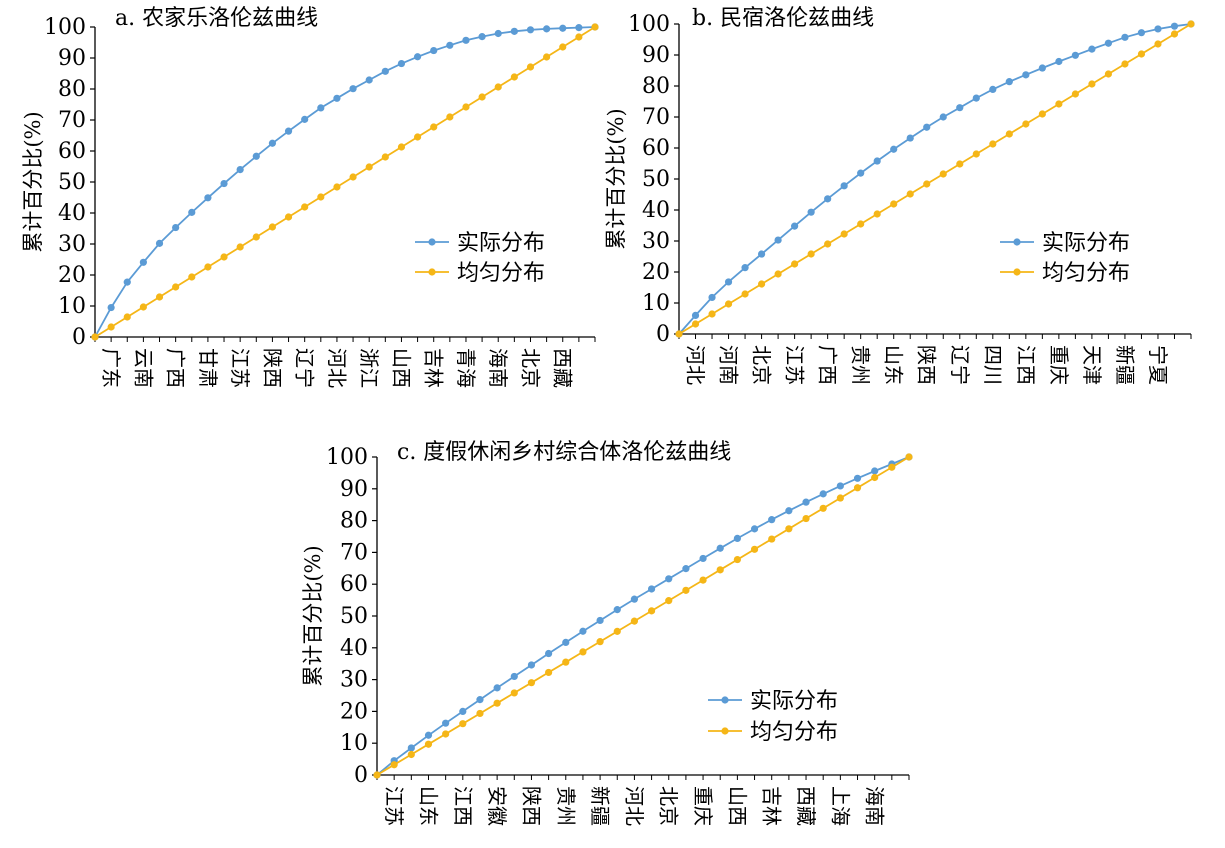 The height and width of the screenshot is (848, 1225). Describe the element at coordinates (208, 368) in the screenshot. I see `x-tick-label: 甘肃` at that location.